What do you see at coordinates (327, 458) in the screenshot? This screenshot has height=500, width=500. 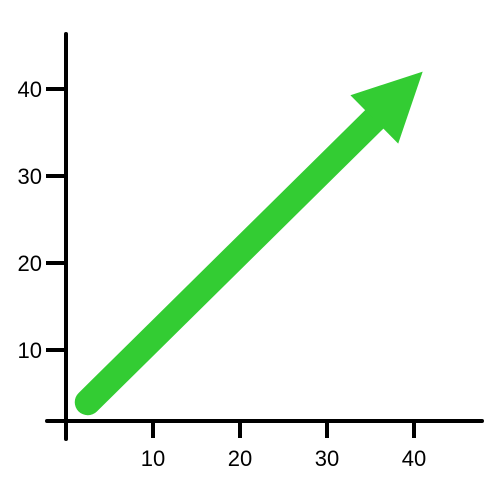 I see `x-tick-label: 30` at bounding box center [327, 458].